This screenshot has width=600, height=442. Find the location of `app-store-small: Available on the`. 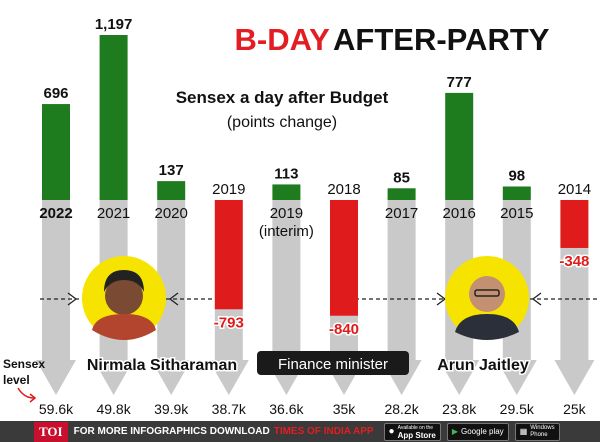

app-store-small: Available on the is located at coordinates (415, 427).